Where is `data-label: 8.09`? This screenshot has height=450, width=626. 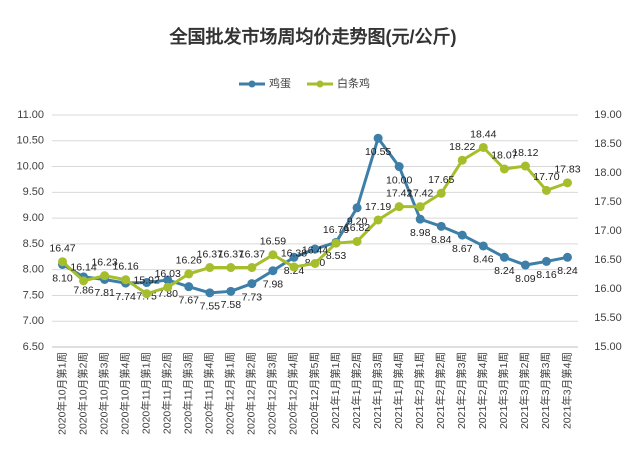
data-label: 8.09 is located at coordinates (525, 279).